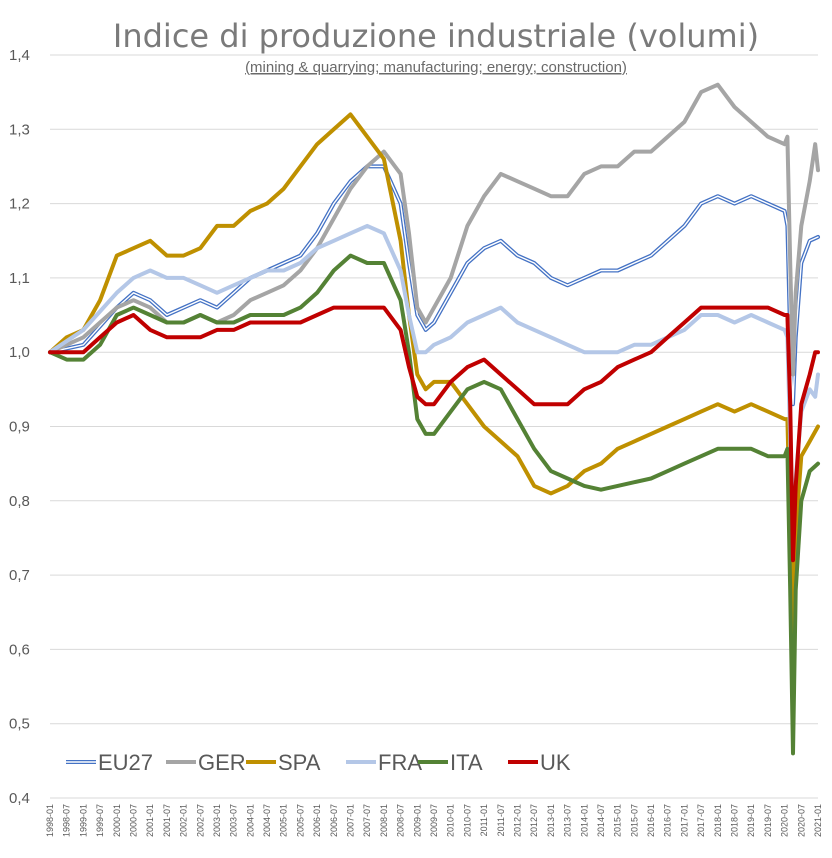  I want to click on x-tick-label: 2002-01, so click(184, 820).